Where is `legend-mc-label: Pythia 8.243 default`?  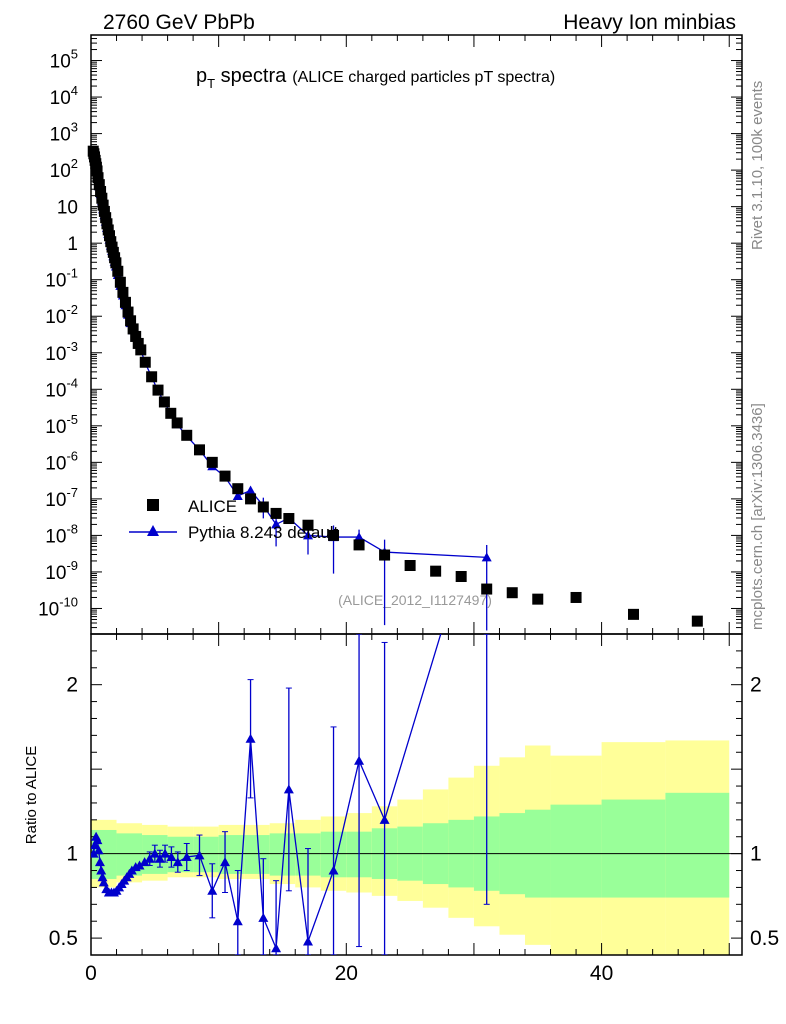
legend-mc-label: Pythia 8.243 default is located at coordinates (263, 532).